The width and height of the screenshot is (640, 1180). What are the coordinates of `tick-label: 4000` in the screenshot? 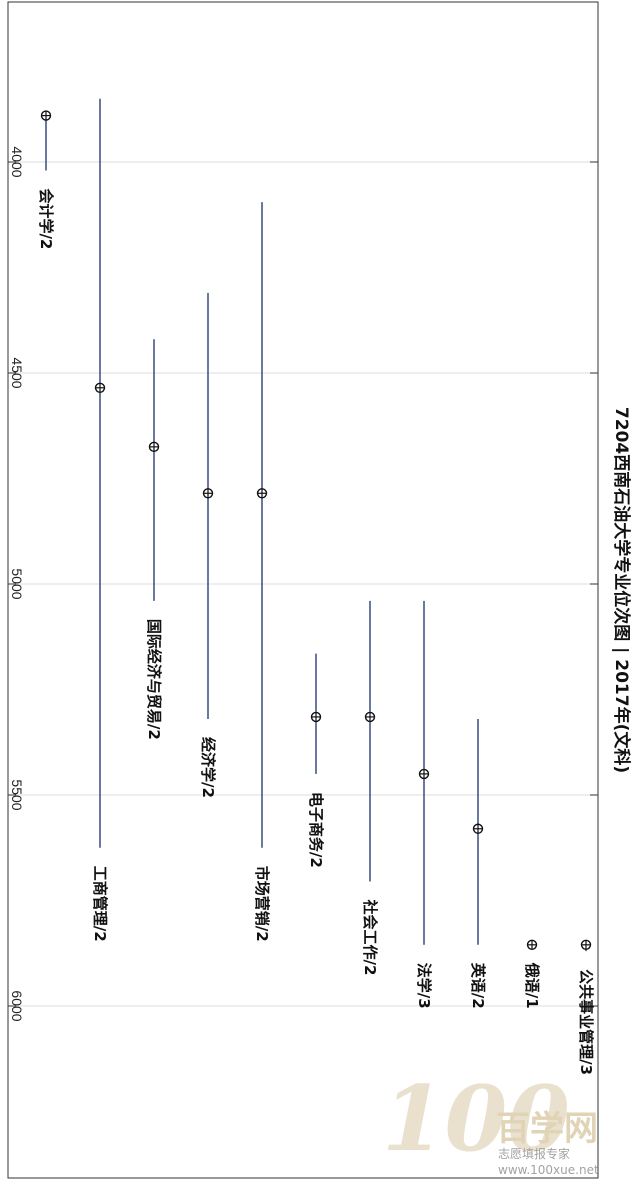 It's located at (17, 161).